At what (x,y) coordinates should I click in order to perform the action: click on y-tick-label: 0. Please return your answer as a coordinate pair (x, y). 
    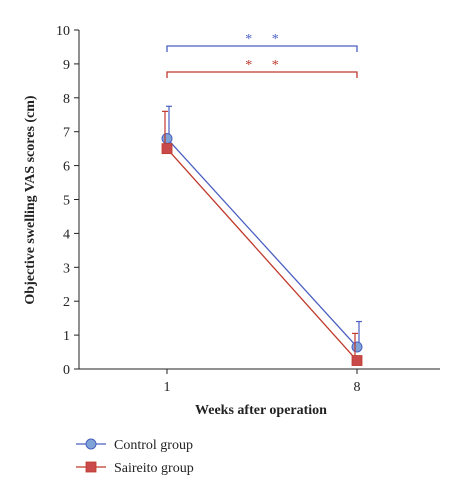
    Looking at the image, I should click on (66, 370).